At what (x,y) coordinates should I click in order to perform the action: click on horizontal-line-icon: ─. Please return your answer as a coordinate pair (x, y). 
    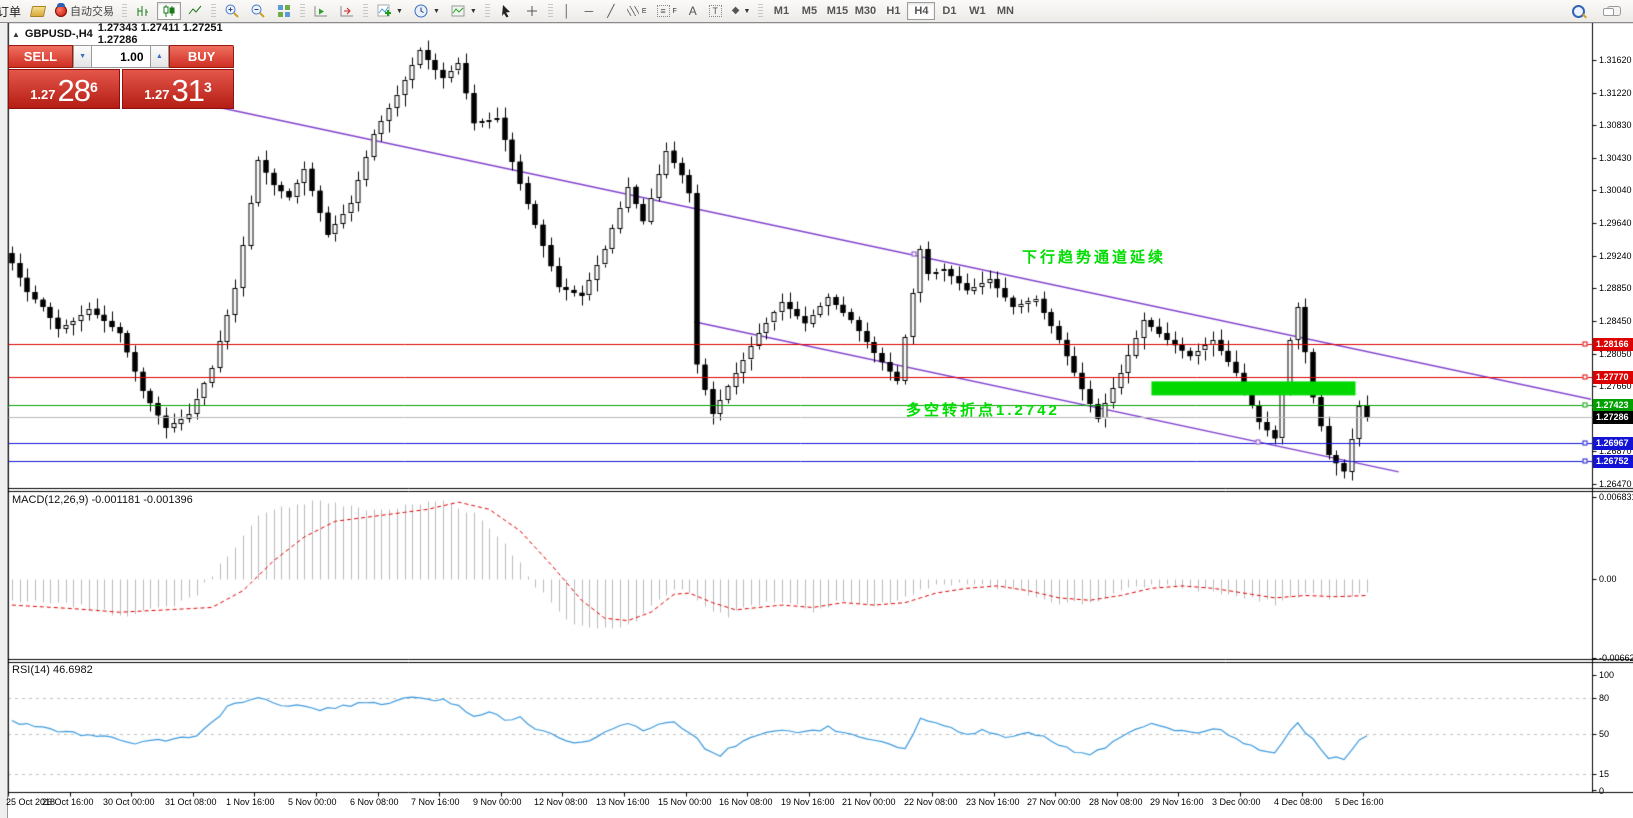
    Looking at the image, I should click on (589, 11).